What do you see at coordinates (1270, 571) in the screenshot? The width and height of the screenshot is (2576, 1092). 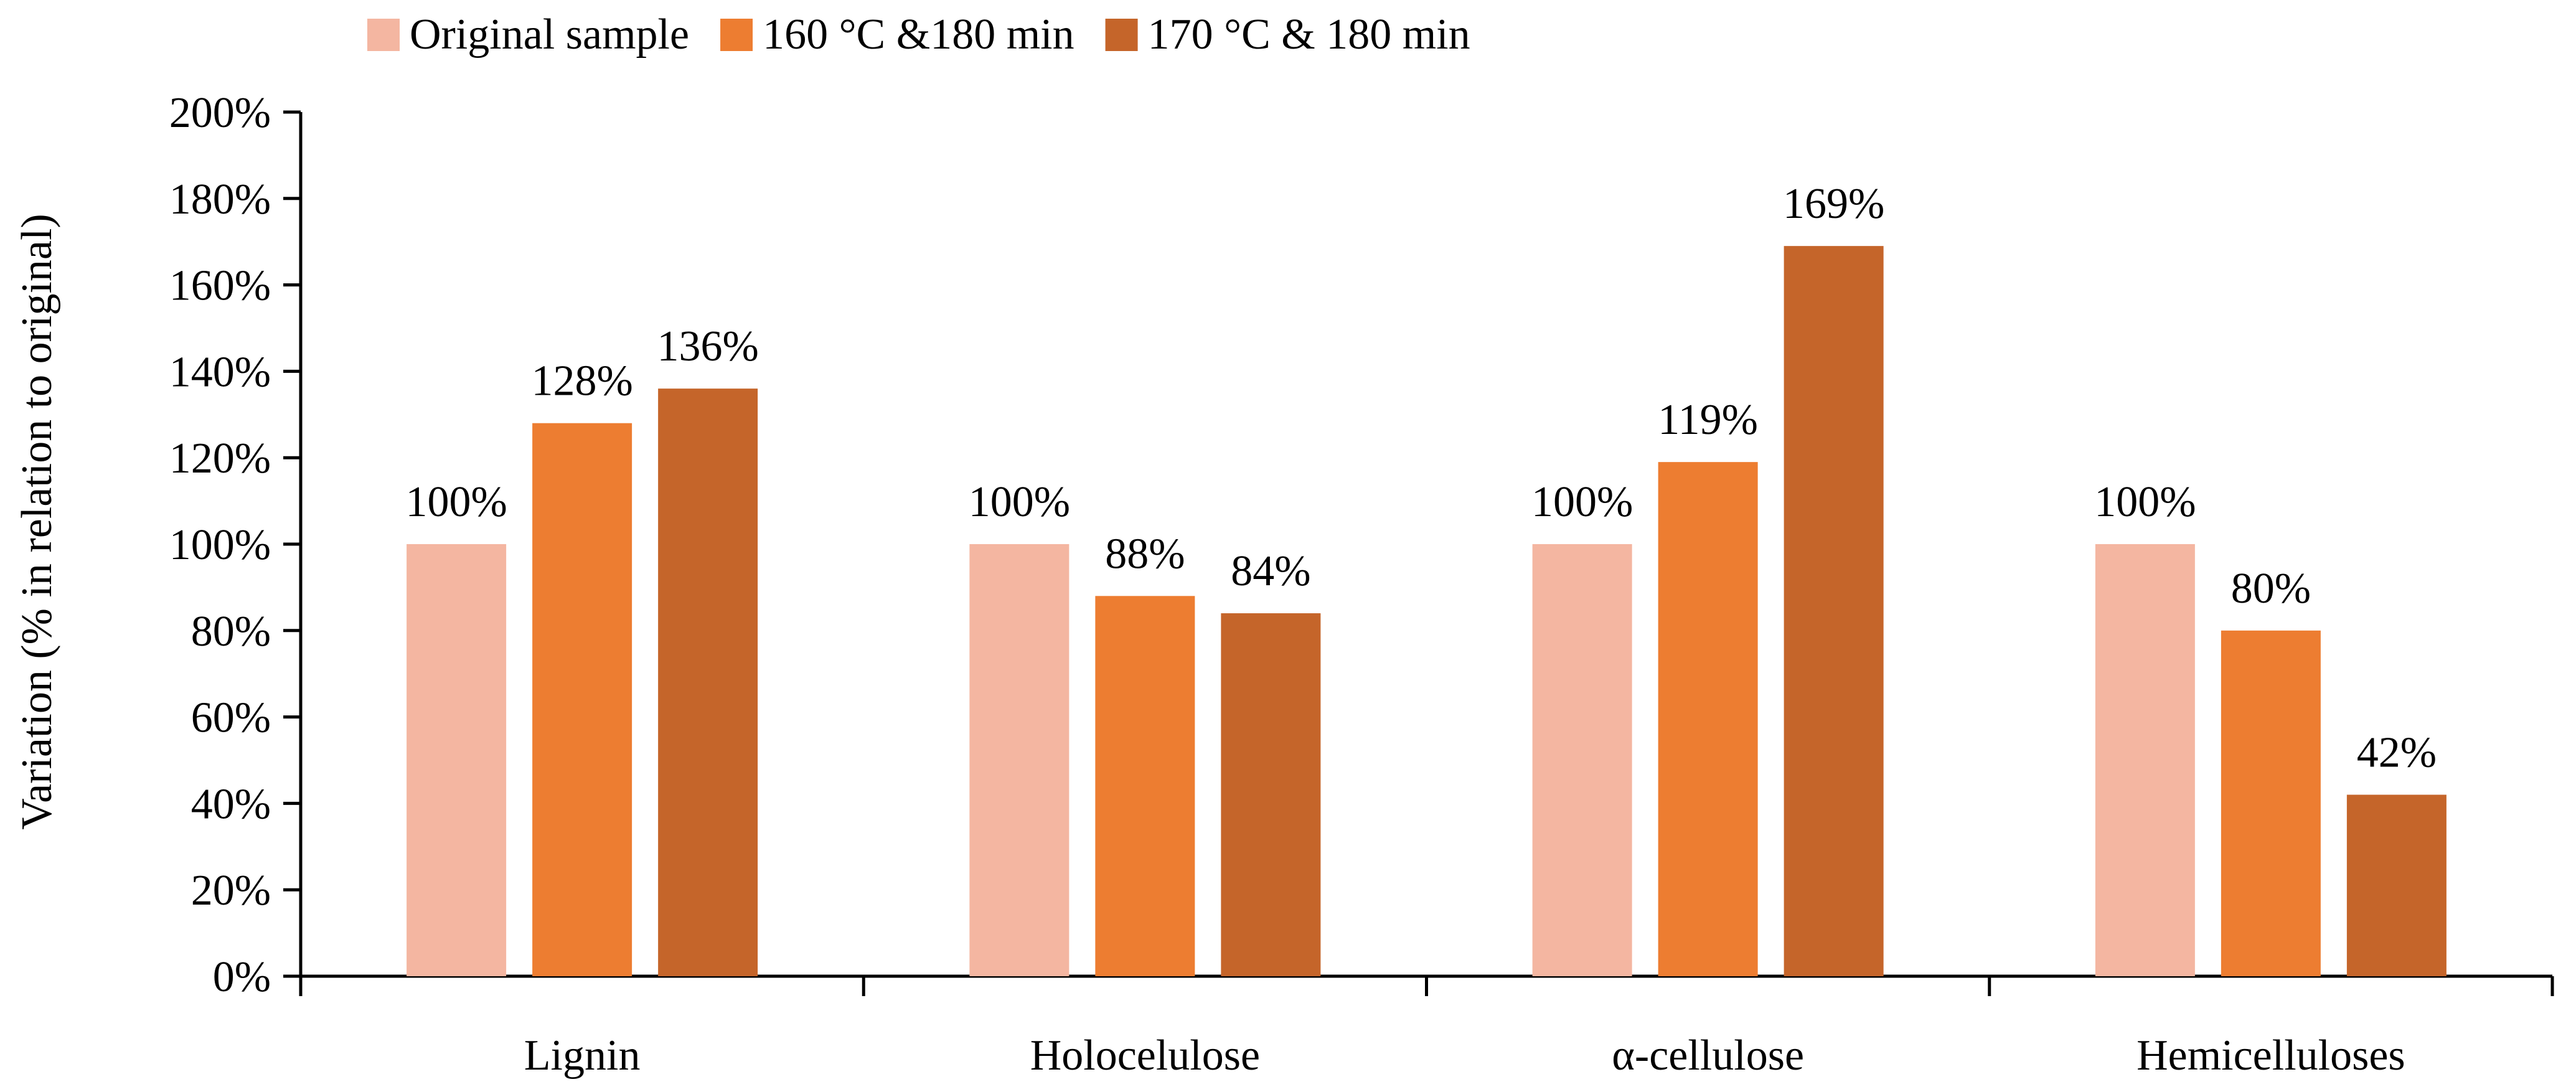 I see `data-label-170-c-180-min-holocelulose: 84%` at bounding box center [1270, 571].